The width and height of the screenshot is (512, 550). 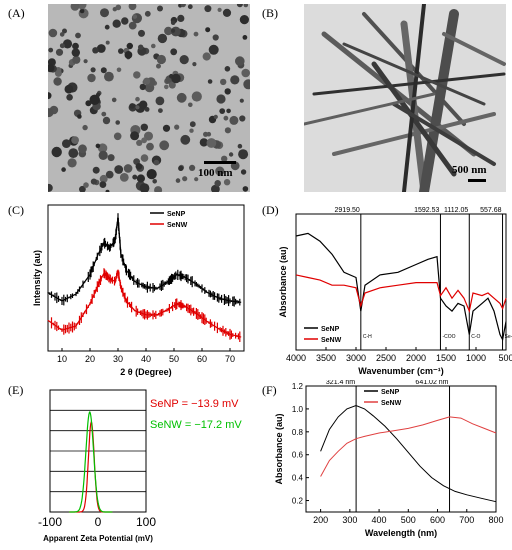 What do you see at coordinates (146, 522) in the screenshot?
I see `x-tick-label: 100` at bounding box center [146, 522].